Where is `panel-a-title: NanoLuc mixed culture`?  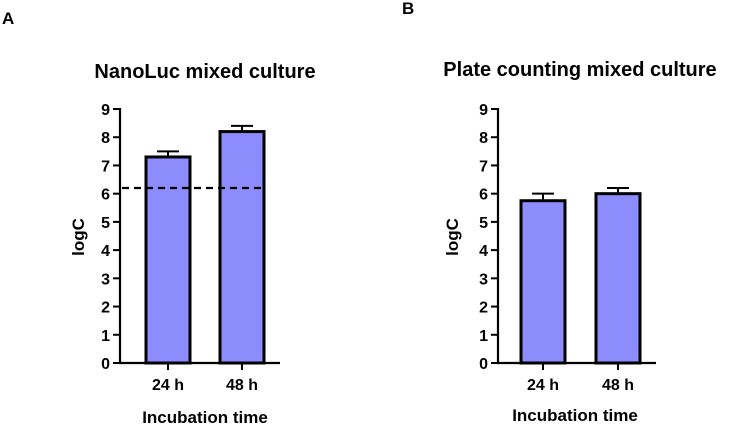 panel-a-title: NanoLuc mixed culture is located at coordinates (204, 72).